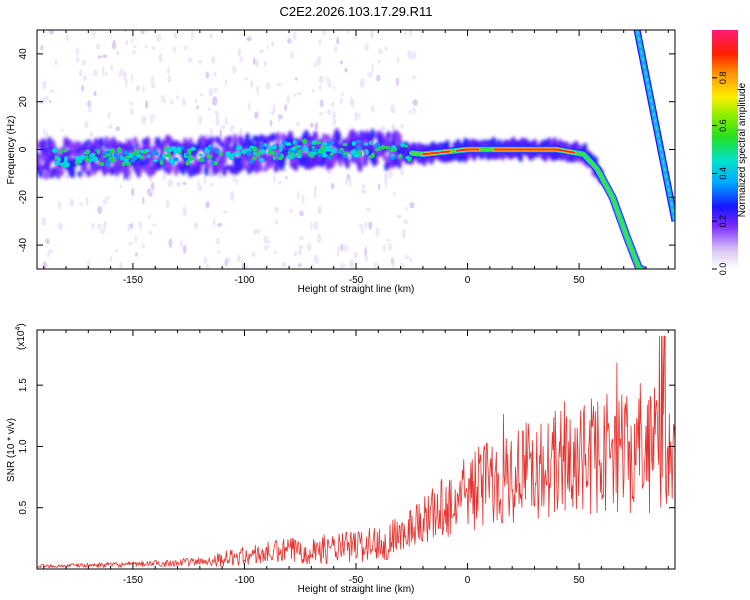 The height and width of the screenshot is (600, 750). What do you see at coordinates (742, 149) in the screenshot?
I see `colorbar-label: Normalized spectral amplitude` at bounding box center [742, 149].